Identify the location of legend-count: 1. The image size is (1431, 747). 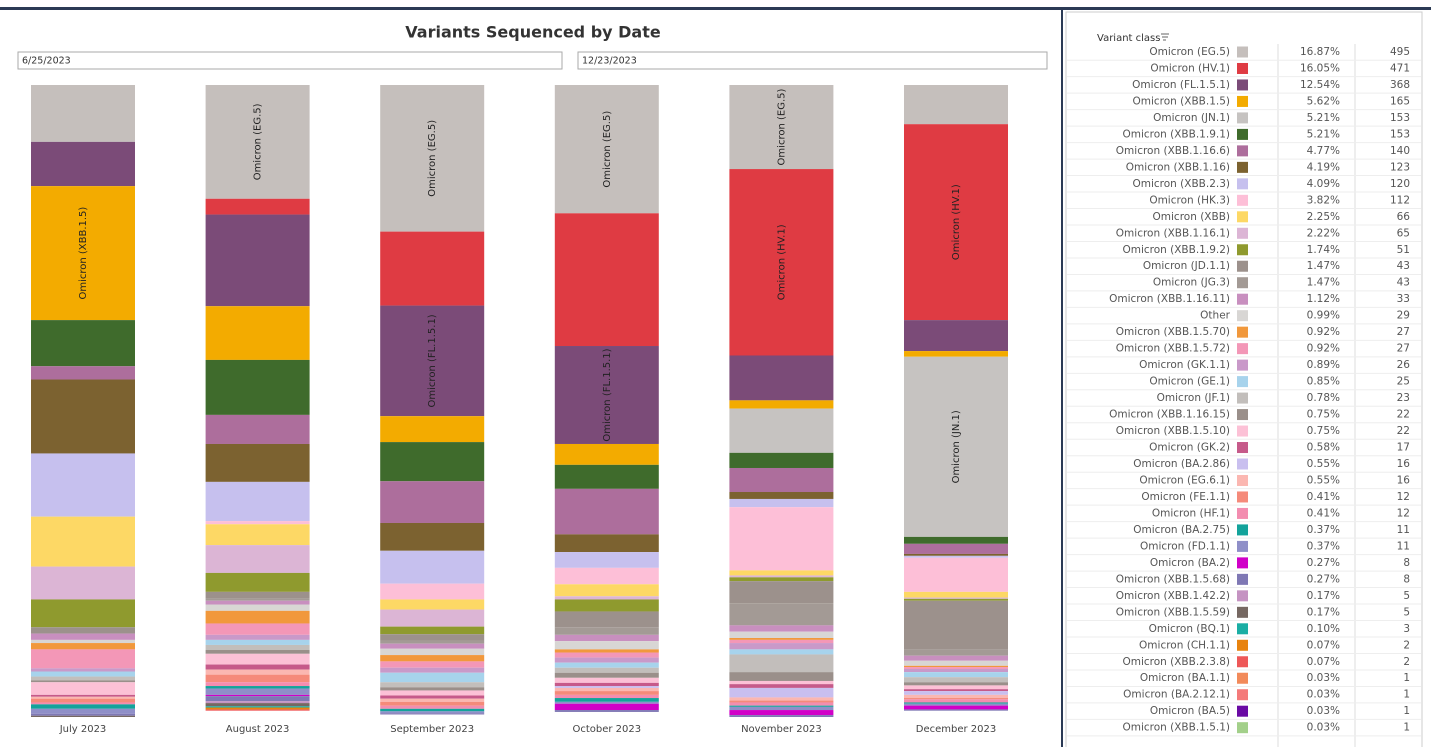
(1406, 678).